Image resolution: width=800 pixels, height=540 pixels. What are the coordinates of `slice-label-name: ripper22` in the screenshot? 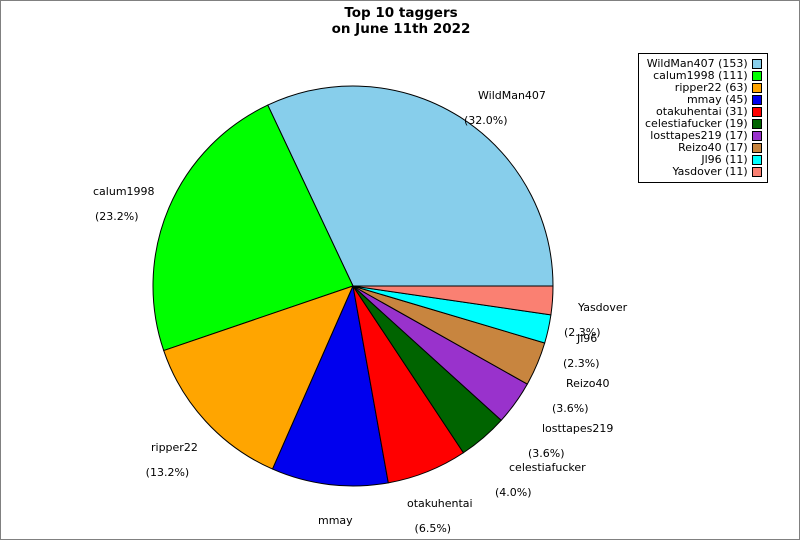 It's located at (174, 447).